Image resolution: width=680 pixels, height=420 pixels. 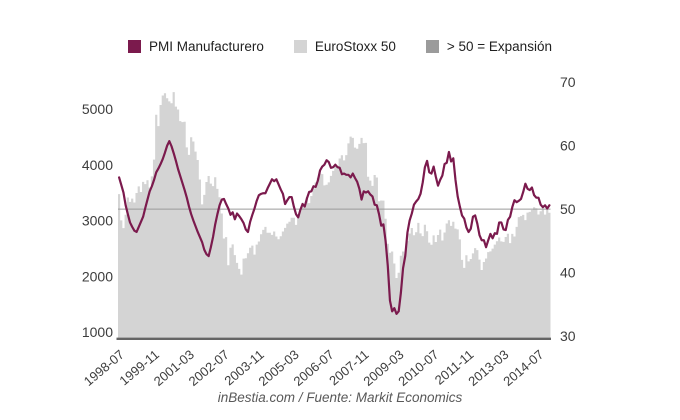 What do you see at coordinates (568, 82) in the screenshot?
I see `right-axis-tick-label: 70` at bounding box center [568, 82].